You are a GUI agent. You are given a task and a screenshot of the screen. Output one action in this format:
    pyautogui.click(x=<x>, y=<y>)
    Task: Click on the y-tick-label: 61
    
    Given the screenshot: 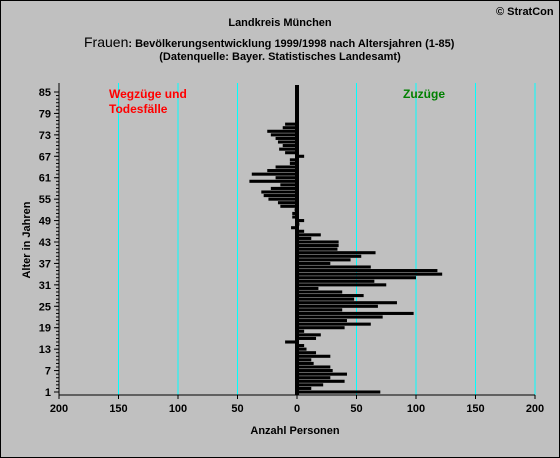 What is the action you would take?
    pyautogui.click(x=45, y=179)
    